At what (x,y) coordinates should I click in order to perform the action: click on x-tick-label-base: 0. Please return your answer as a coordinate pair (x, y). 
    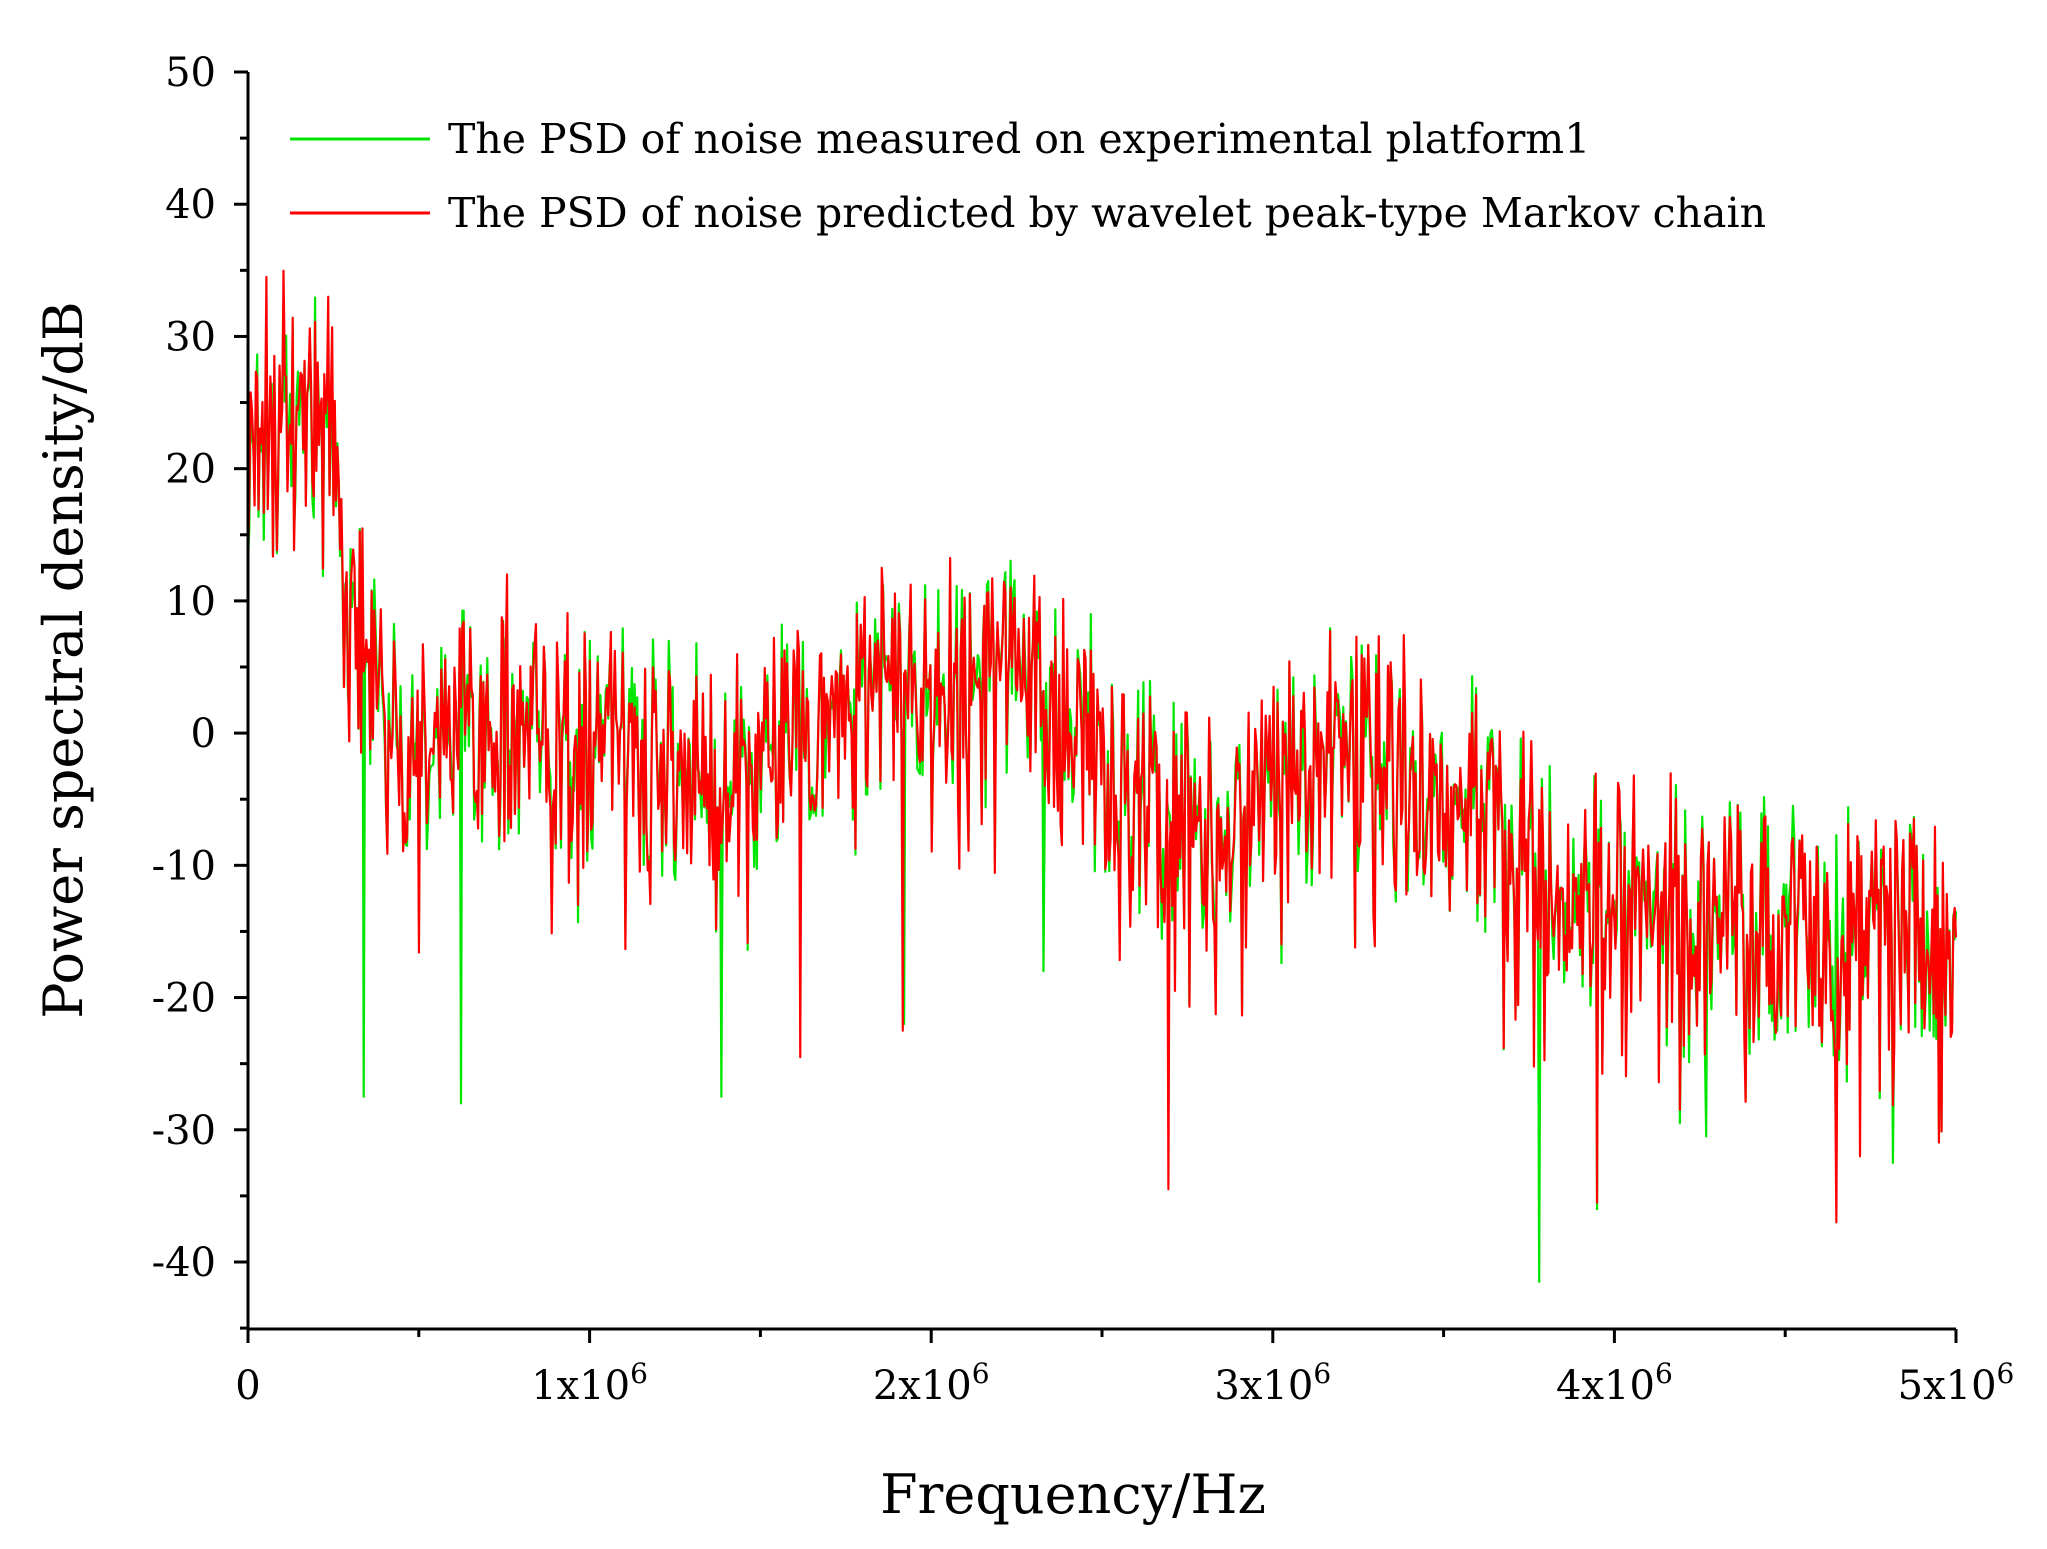
    Looking at the image, I should click on (247, 1386).